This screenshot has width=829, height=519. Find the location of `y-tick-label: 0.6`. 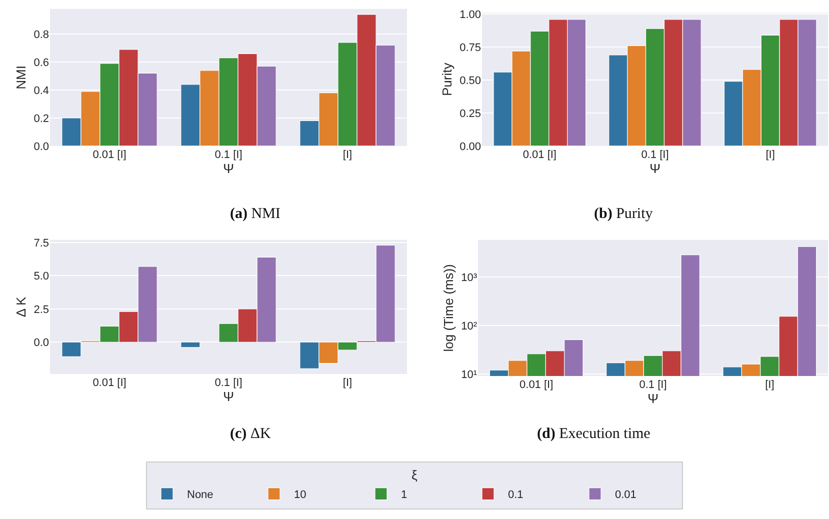

y-tick-label: 0.6 is located at coordinates (41, 62).